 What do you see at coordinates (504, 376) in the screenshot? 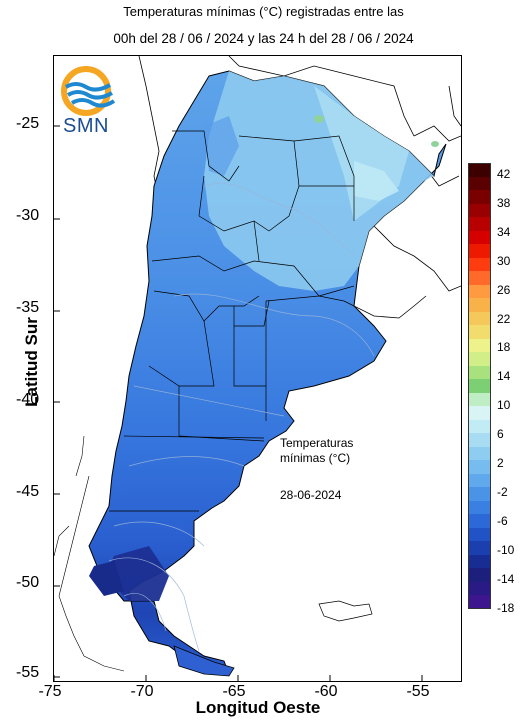
I see `colorbar-label: 14` at bounding box center [504, 376].